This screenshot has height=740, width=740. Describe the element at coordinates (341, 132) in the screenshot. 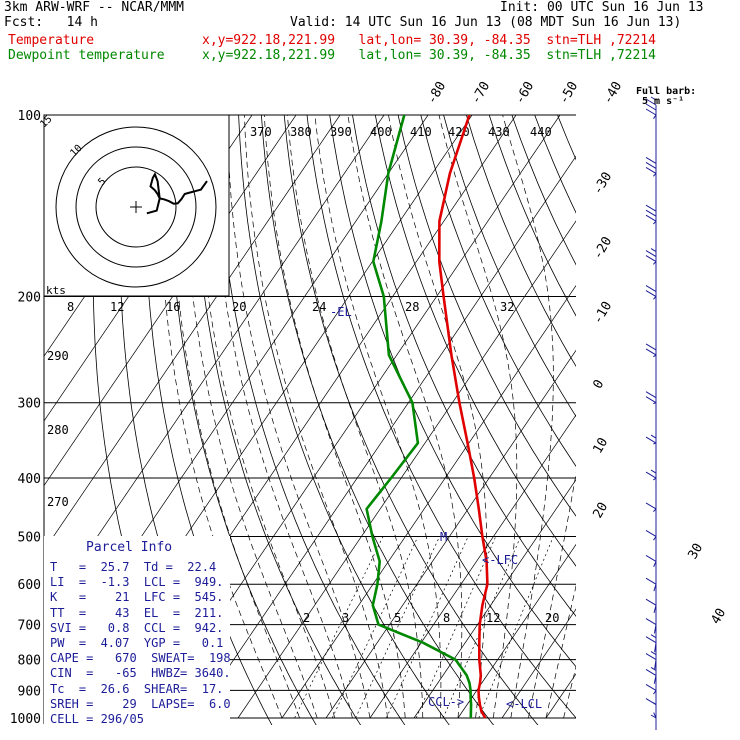

I see `theta-e-label-390: 390` at that location.